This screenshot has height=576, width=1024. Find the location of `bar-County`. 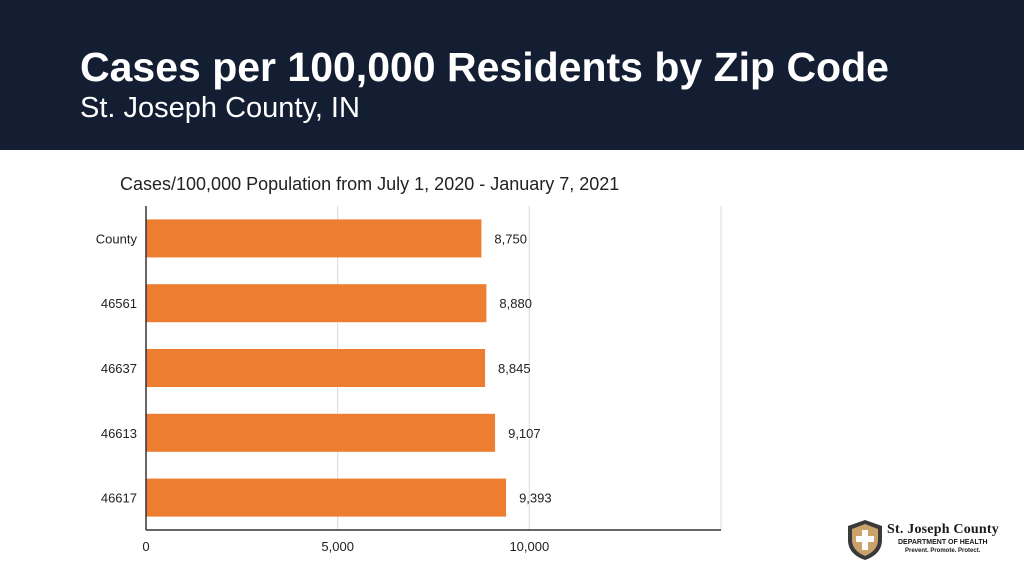

bar-County is located at coordinates (314, 238).